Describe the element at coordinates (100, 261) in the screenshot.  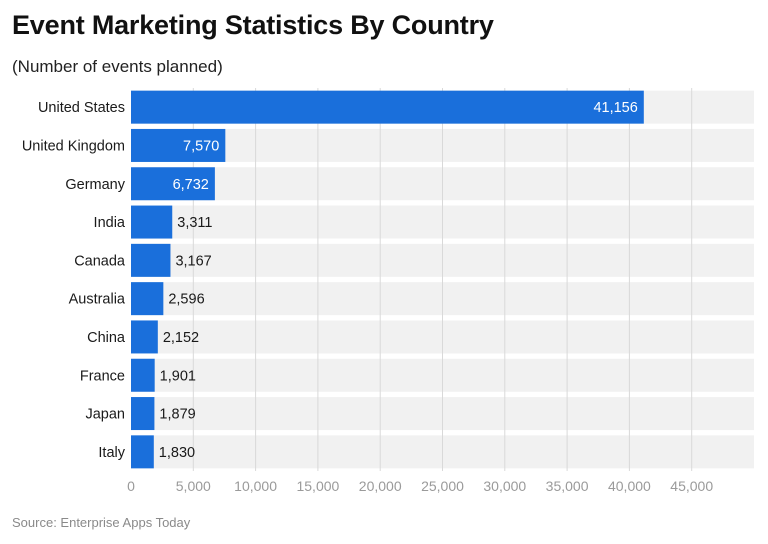
I see `category-label: Canada` at that location.